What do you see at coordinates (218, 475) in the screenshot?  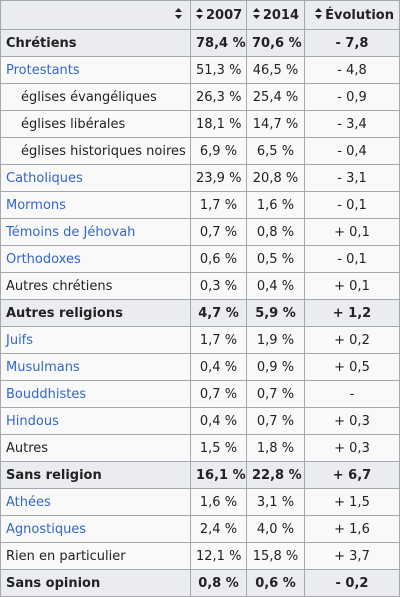 I see `value-2007-cell: 16,1 %` at bounding box center [218, 475].